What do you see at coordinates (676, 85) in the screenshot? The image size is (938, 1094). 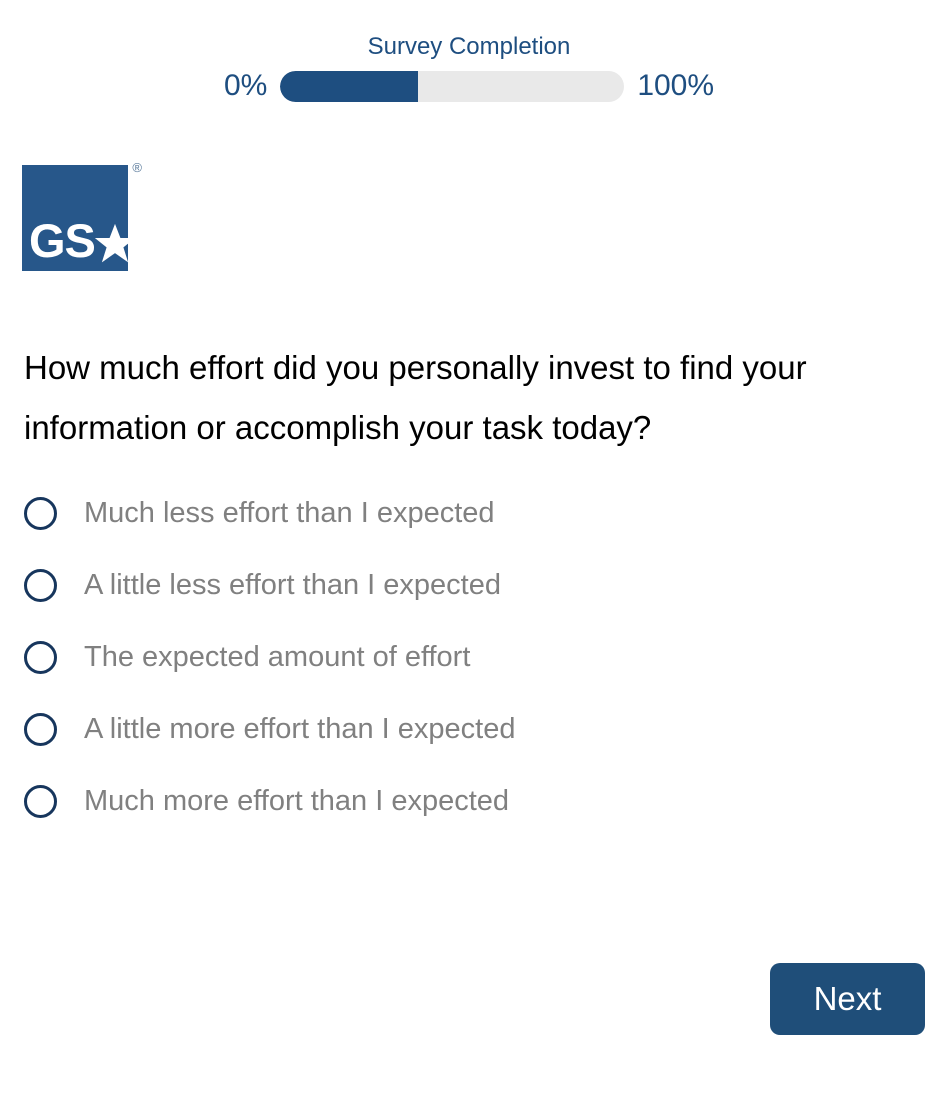 I see `progress-max-label: 100%` at bounding box center [676, 85].